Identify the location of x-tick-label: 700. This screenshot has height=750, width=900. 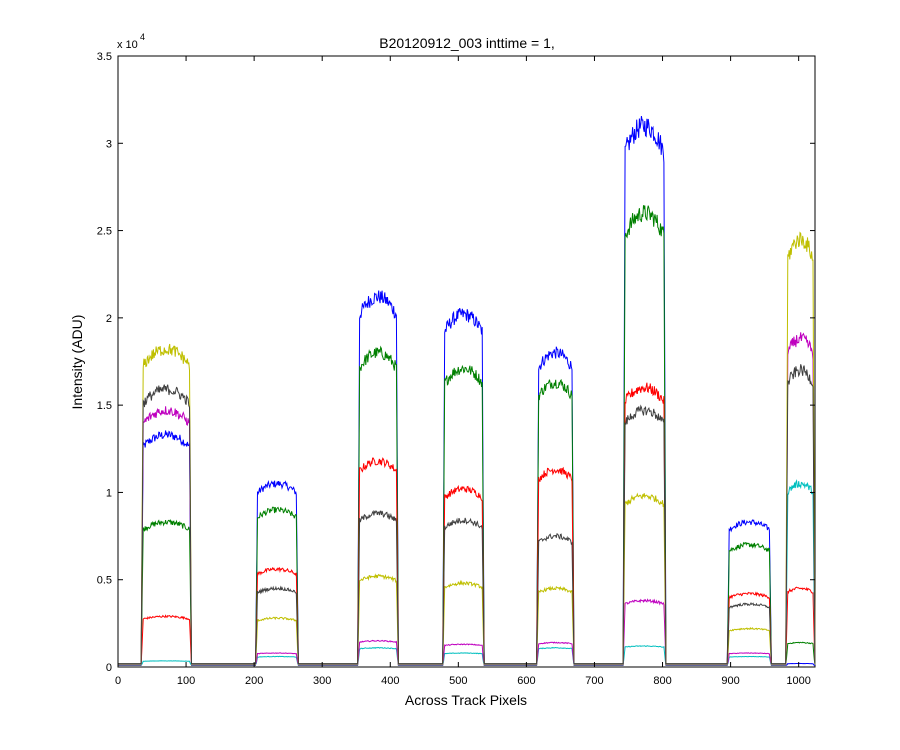
(594, 681).